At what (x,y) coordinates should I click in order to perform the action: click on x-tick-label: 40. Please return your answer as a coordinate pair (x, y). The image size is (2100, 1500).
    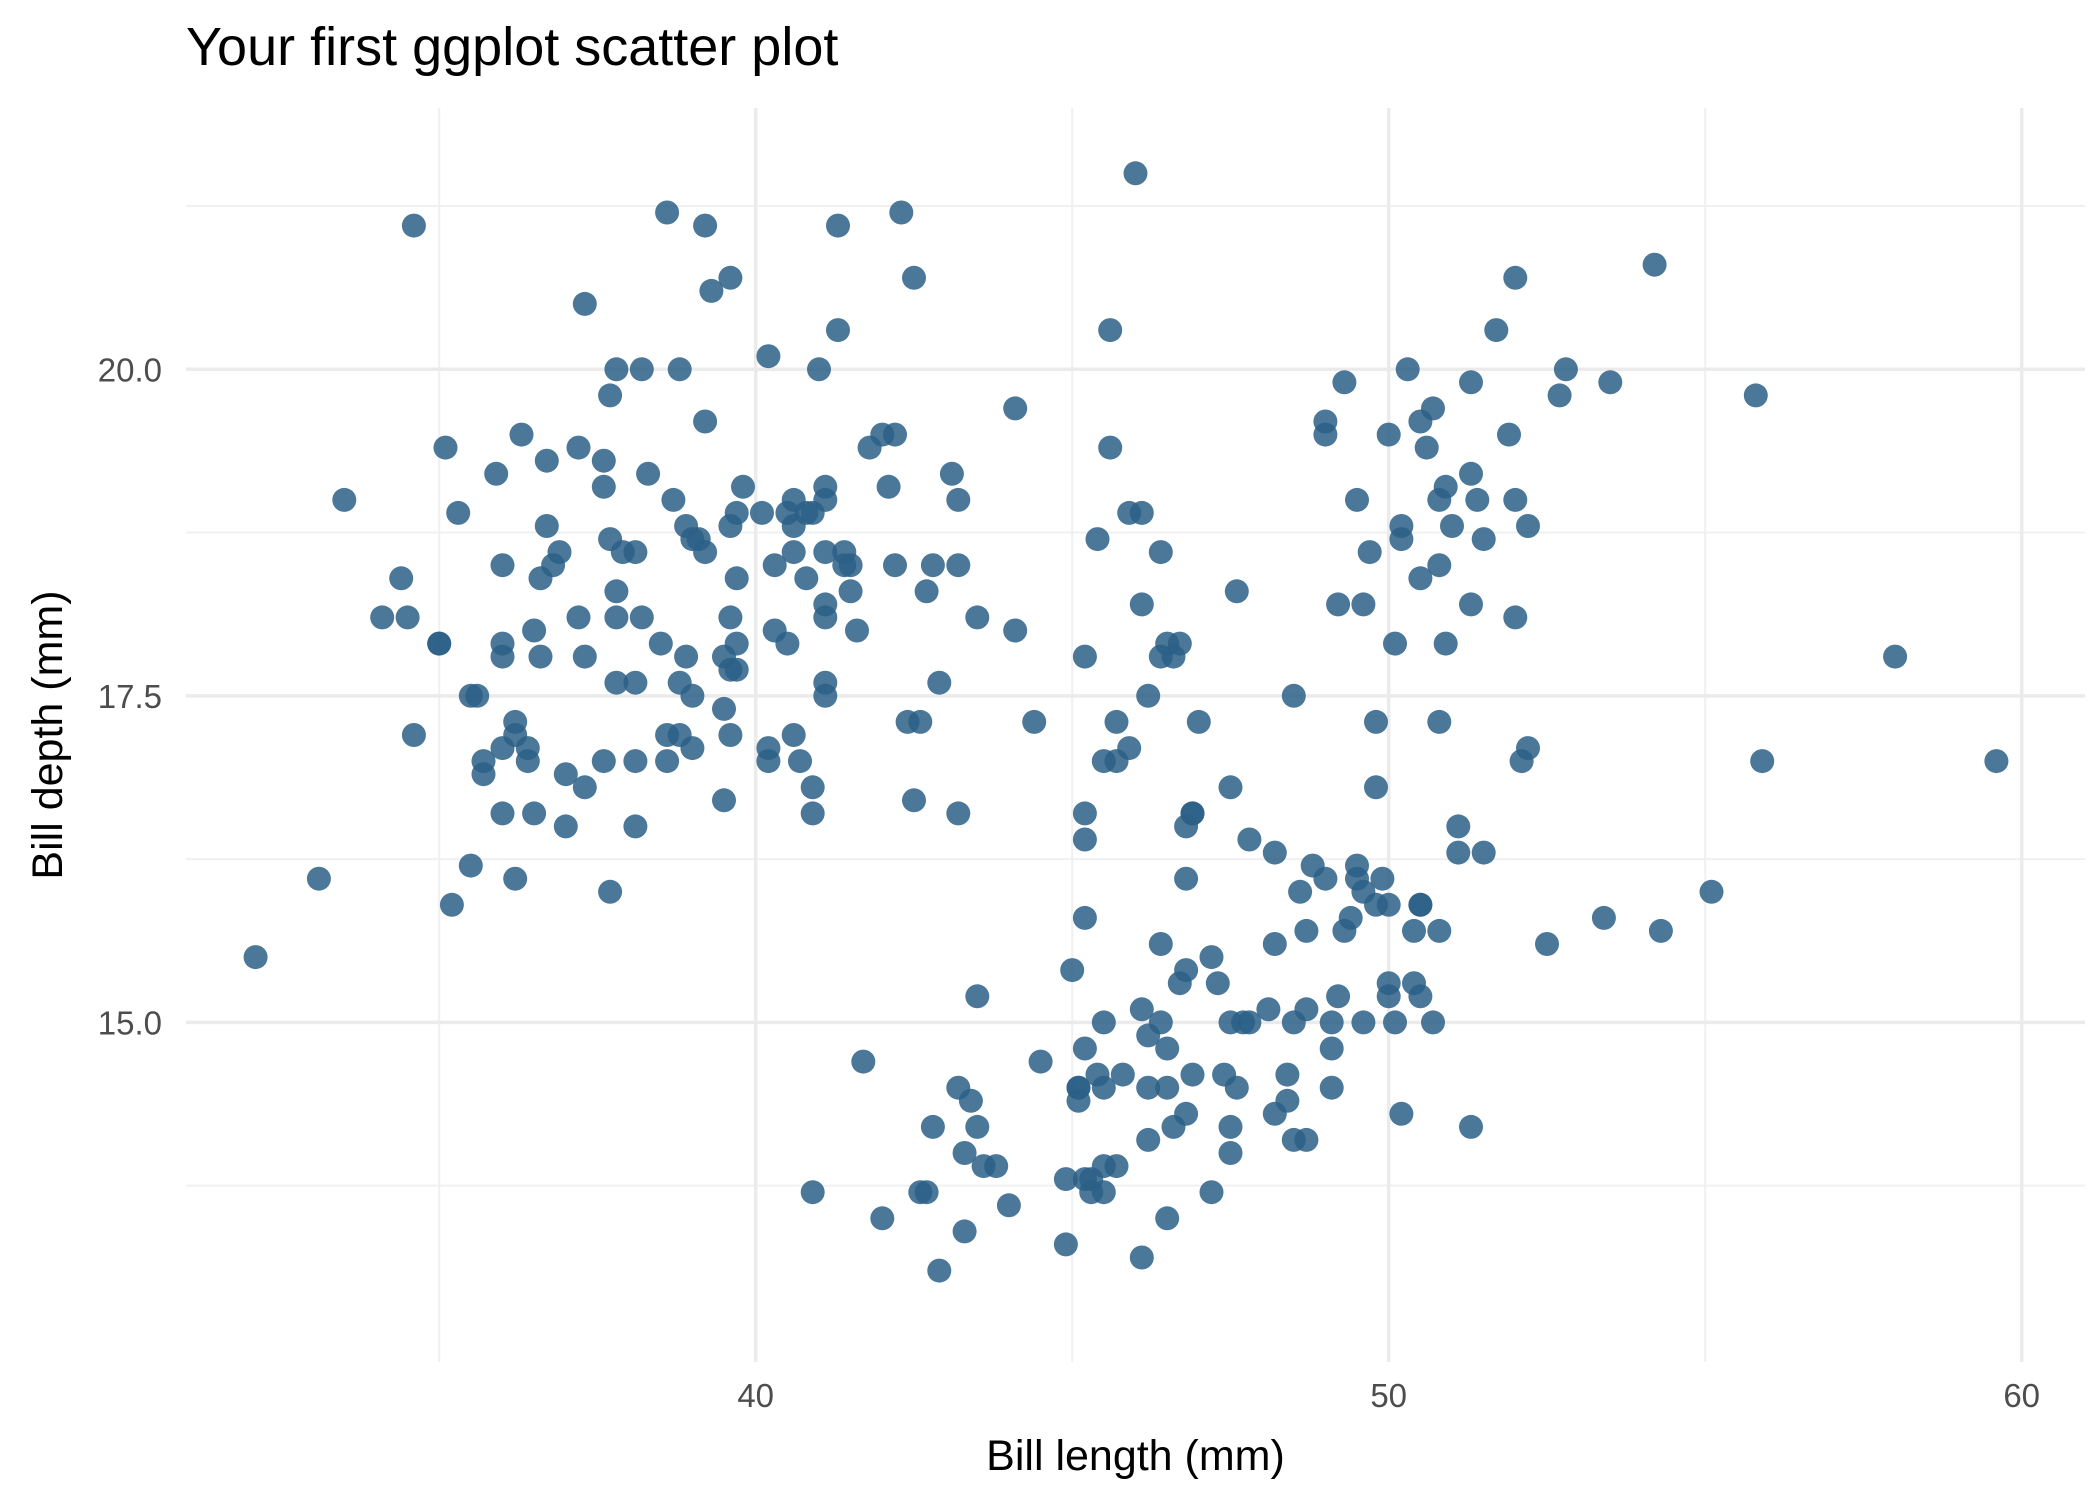
    Looking at the image, I should click on (755, 1395).